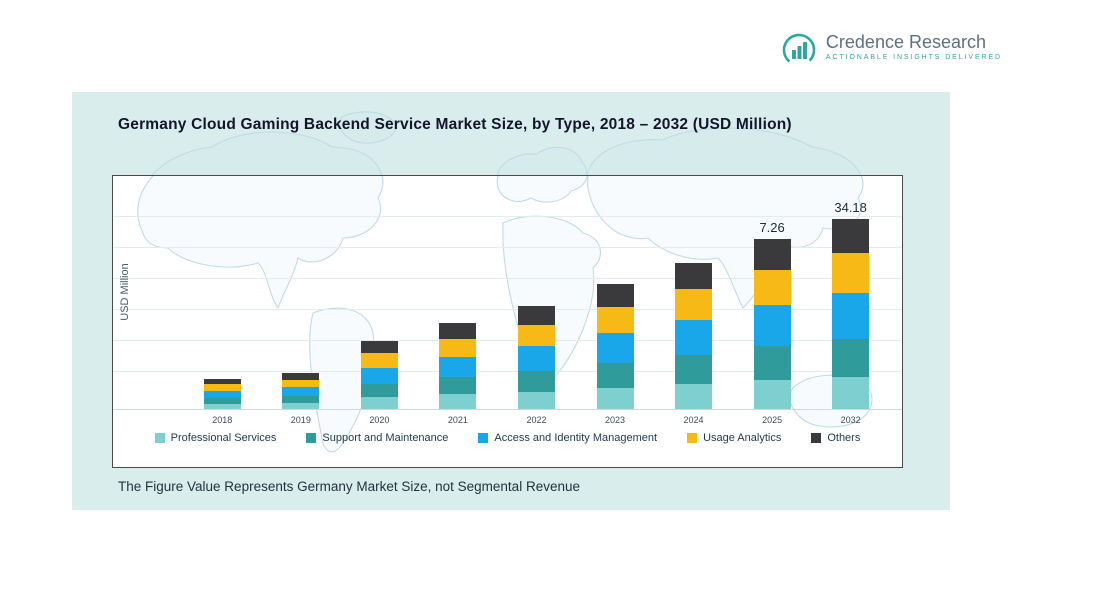  What do you see at coordinates (125, 292) in the screenshot?
I see `y-axis-label: USD Million` at bounding box center [125, 292].